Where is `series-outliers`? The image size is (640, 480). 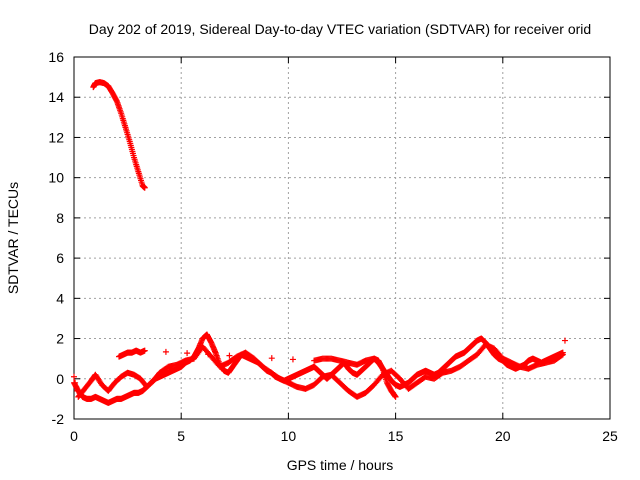
series-outliers is located at coordinates (319, 365).